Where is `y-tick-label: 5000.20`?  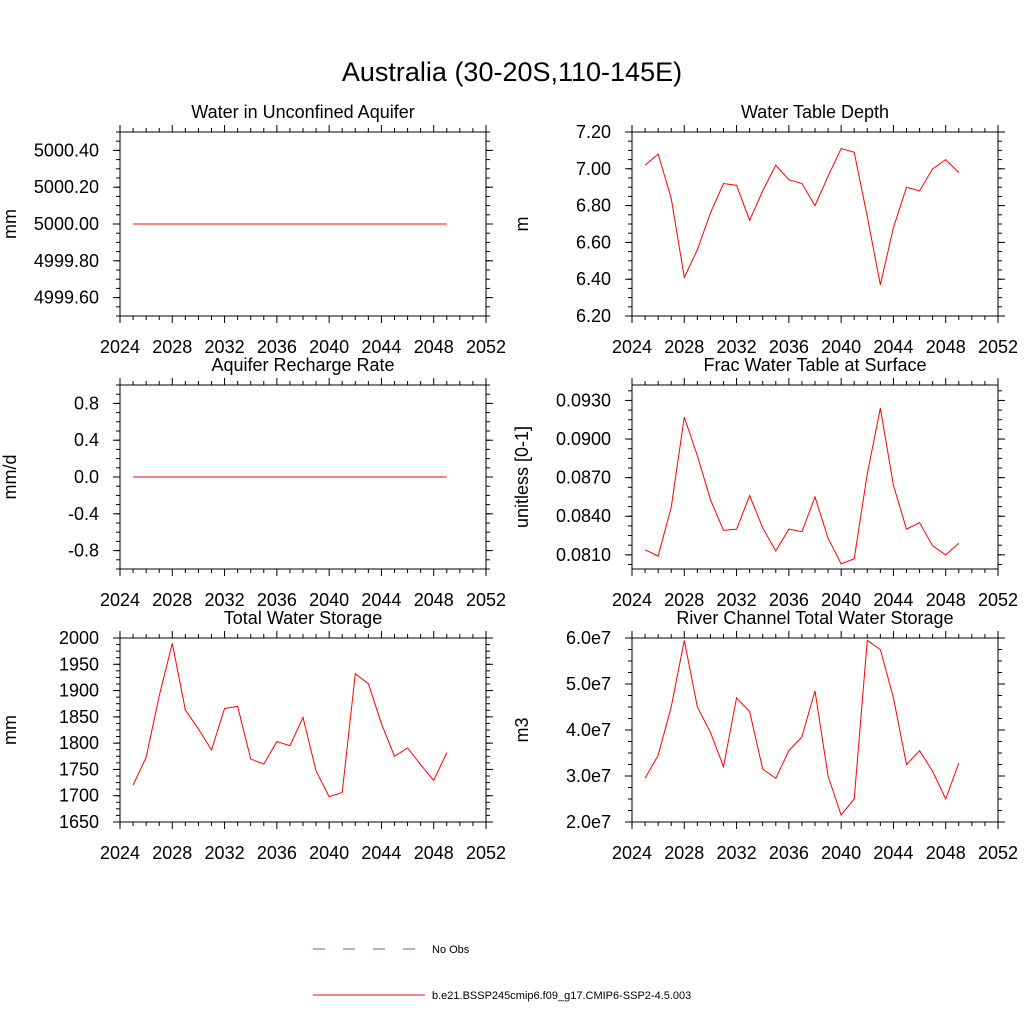
y-tick-label: 5000.20 is located at coordinates (66, 187).